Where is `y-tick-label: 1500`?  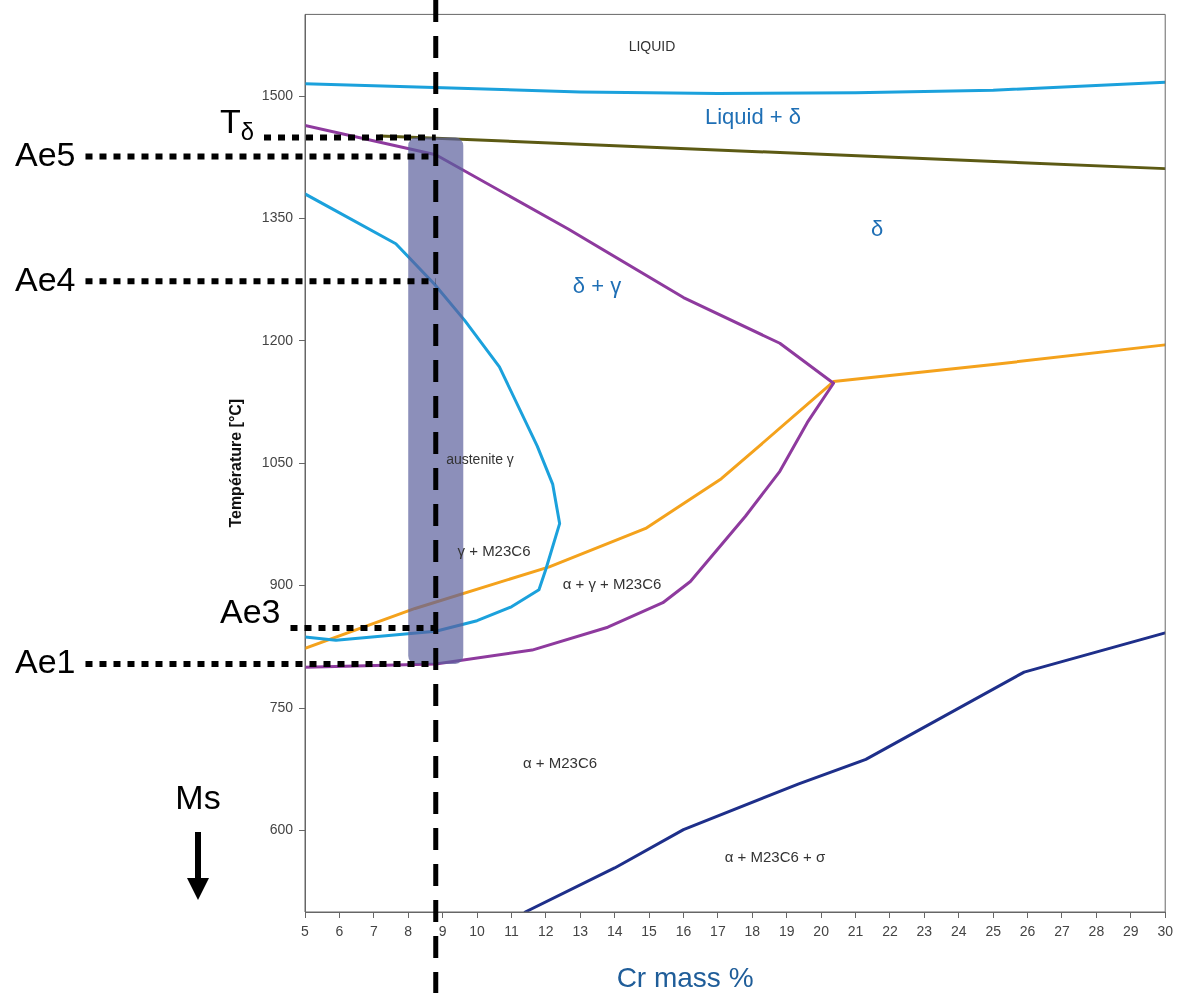
y-tick-label: 1500 is located at coordinates (277, 94).